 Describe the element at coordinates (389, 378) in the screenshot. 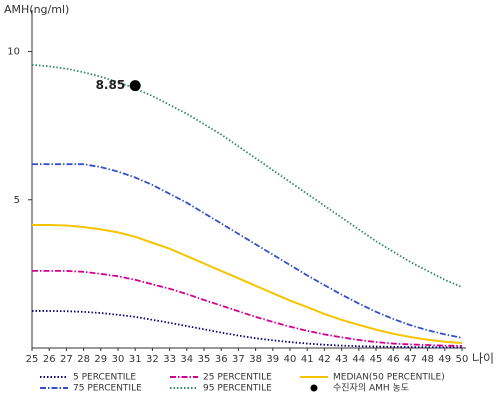

I see `legend-label: MEDIAN(50 PERCENTILE)` at that location.